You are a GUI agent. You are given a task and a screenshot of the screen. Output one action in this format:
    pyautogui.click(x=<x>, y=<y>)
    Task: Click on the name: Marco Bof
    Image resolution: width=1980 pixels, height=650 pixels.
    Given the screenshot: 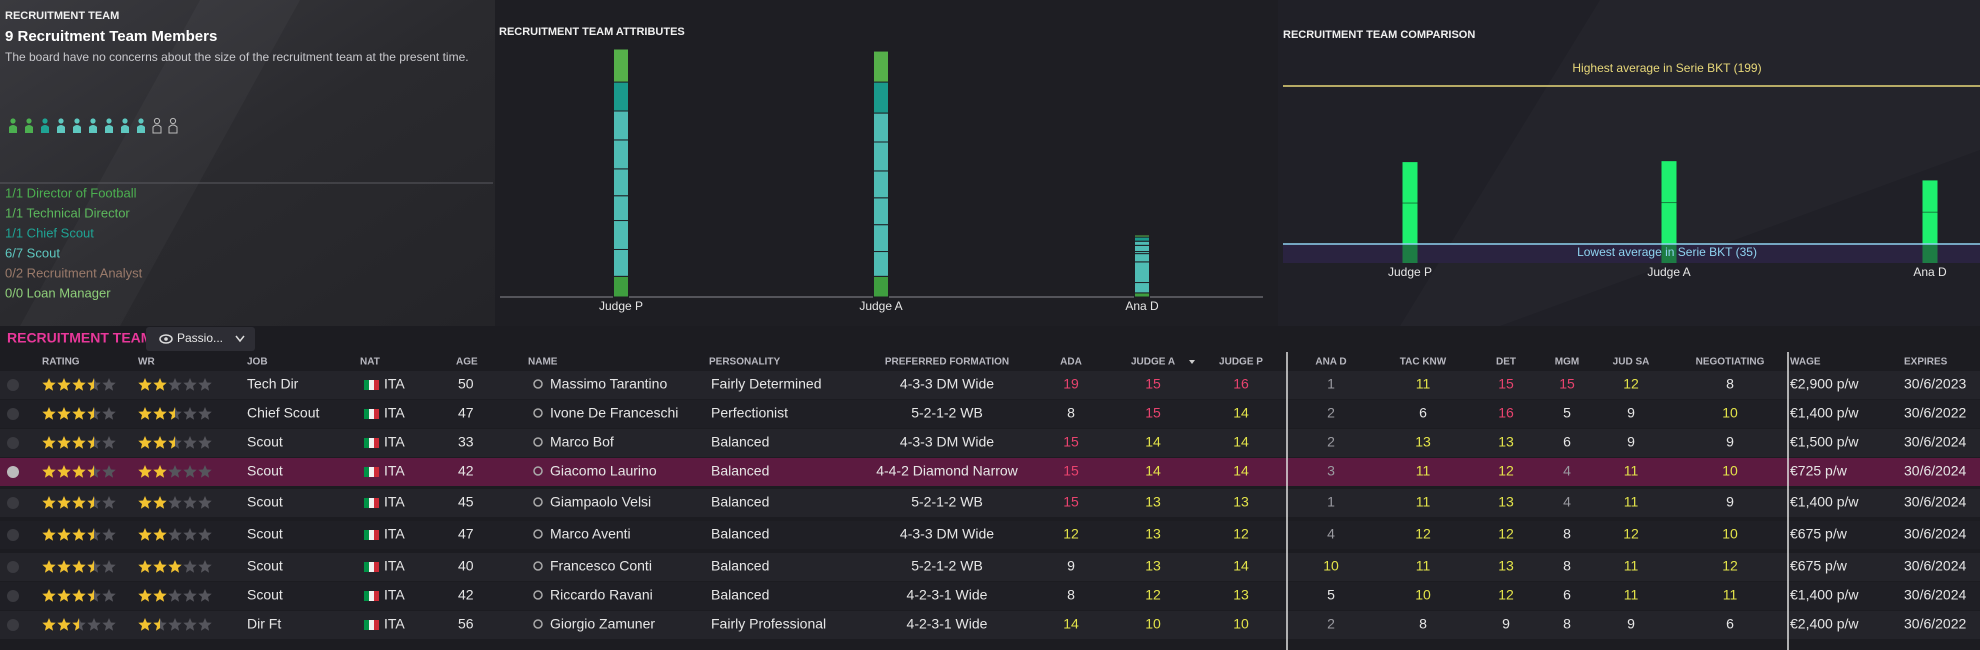 What is the action you would take?
    pyautogui.click(x=582, y=442)
    